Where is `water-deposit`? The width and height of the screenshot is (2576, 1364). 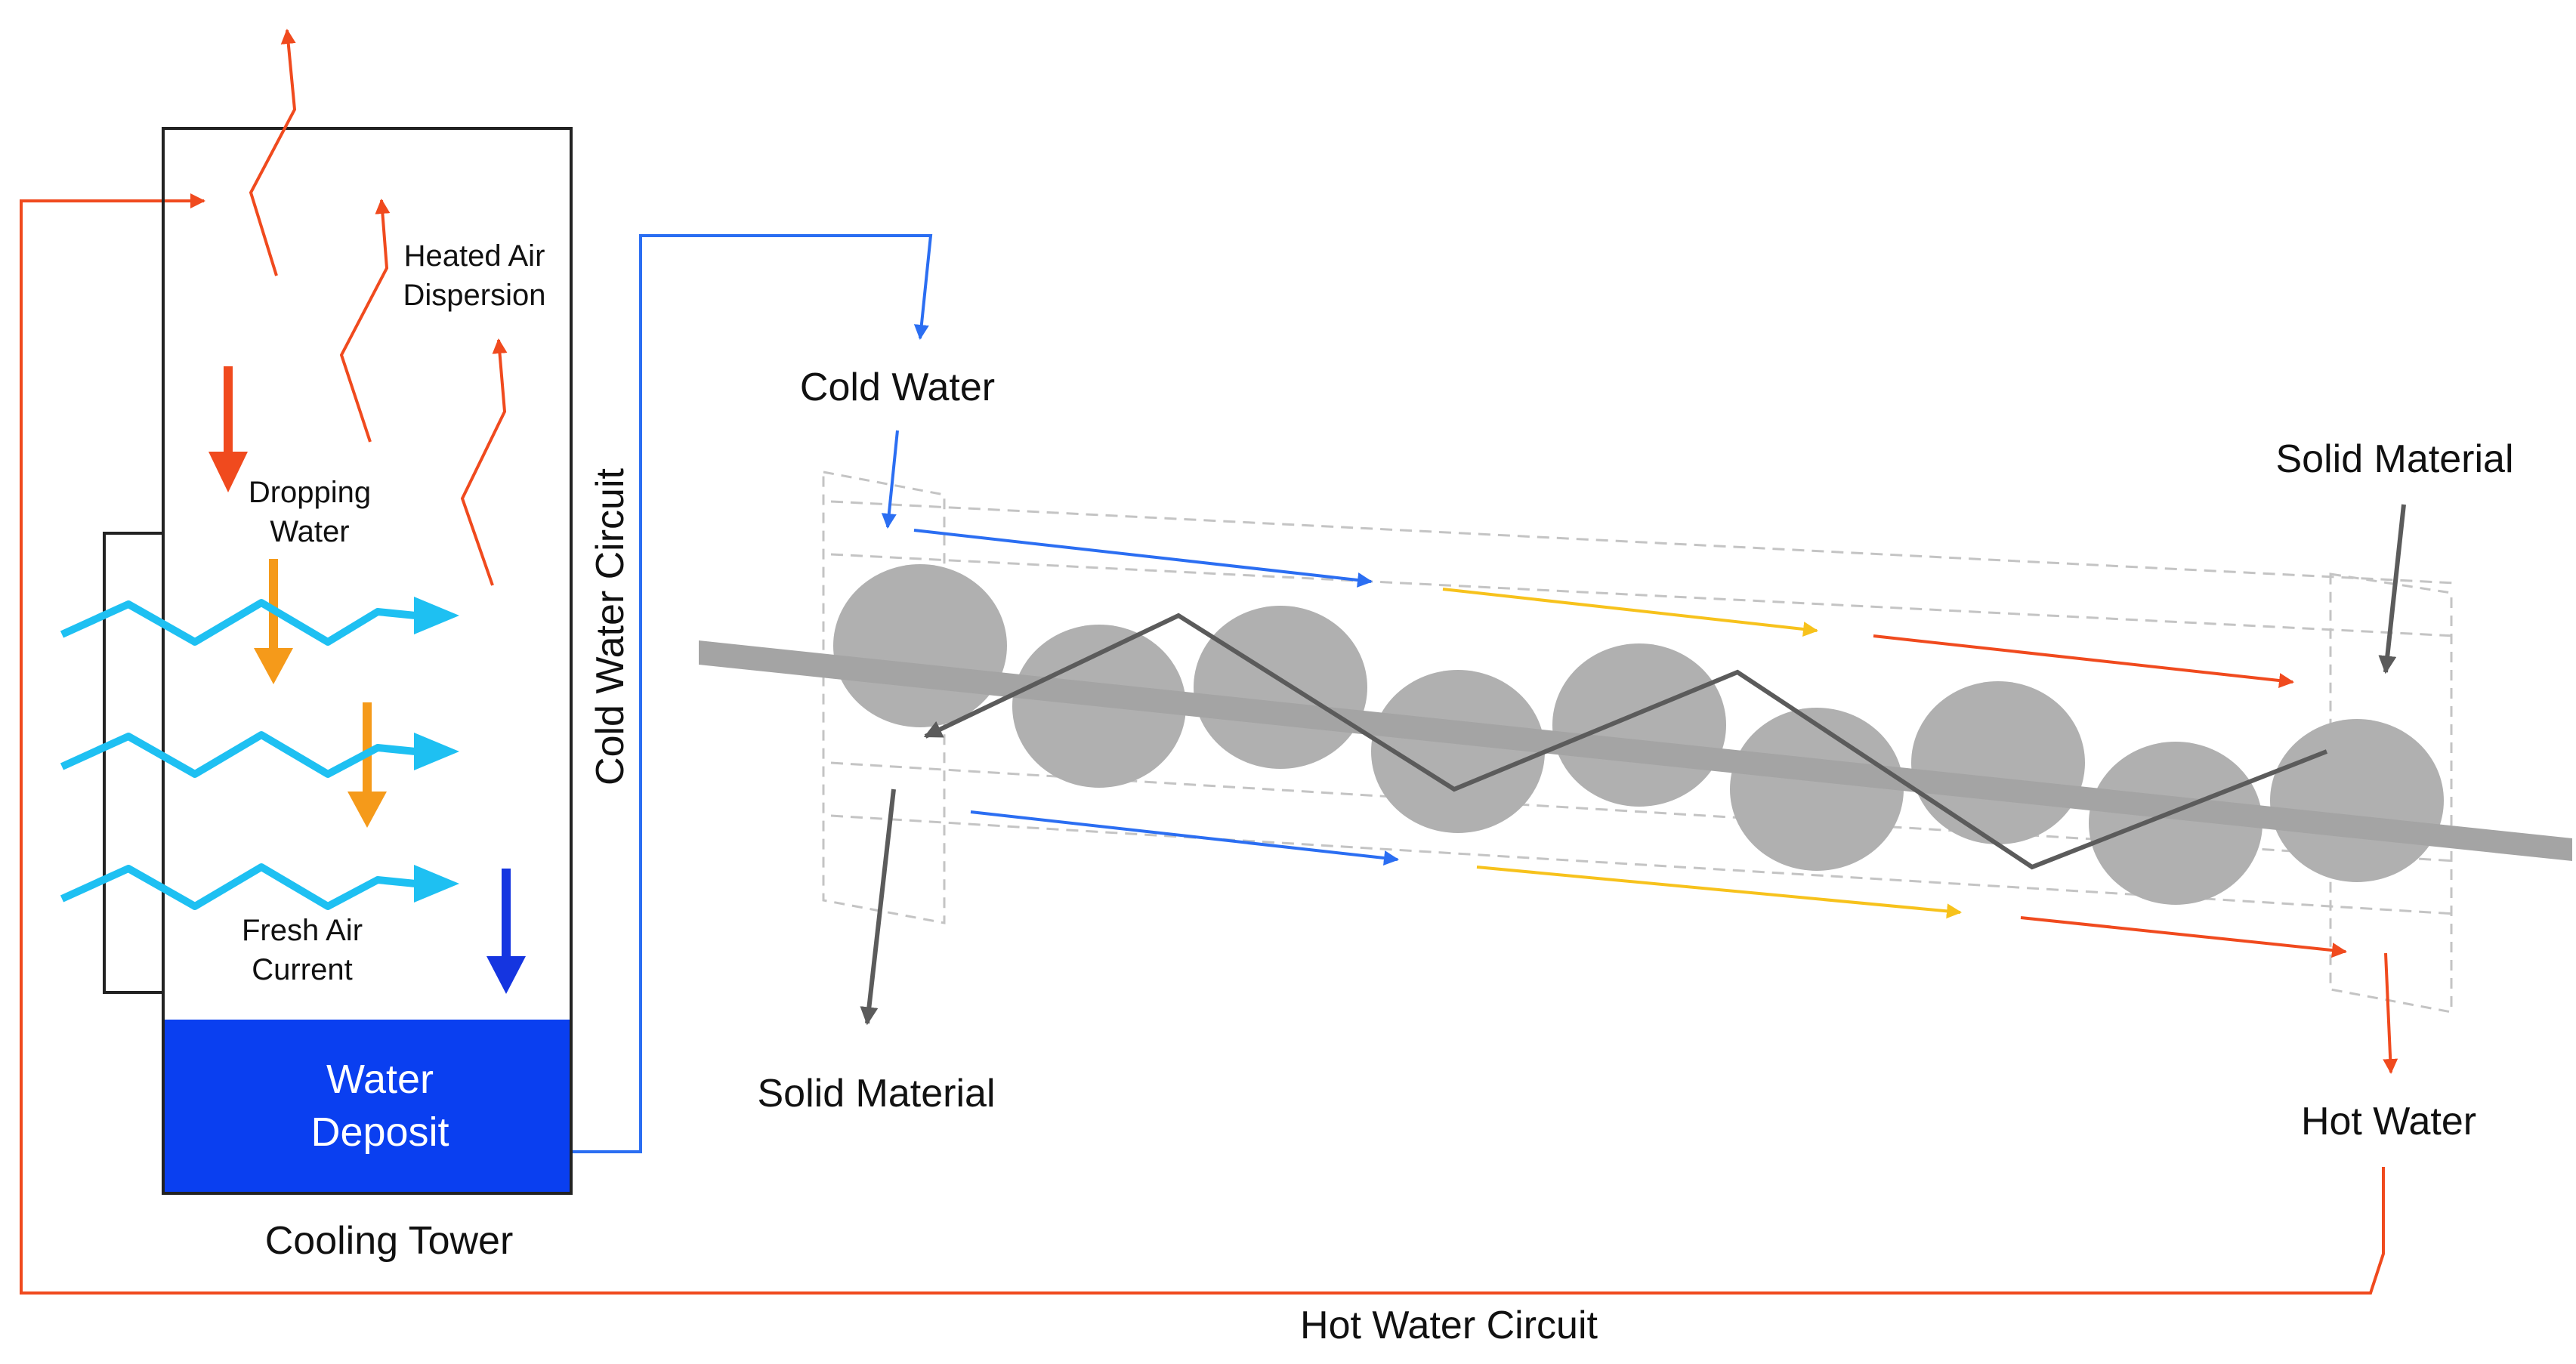 water-deposit is located at coordinates (367, 1106).